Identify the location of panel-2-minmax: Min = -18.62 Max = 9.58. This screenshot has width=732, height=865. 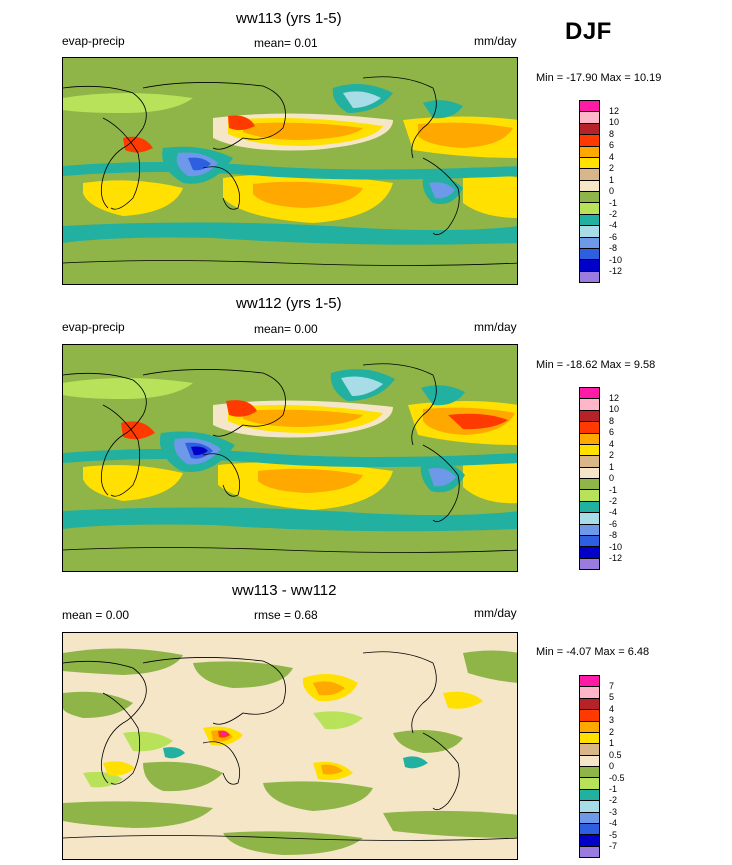
(596, 365).